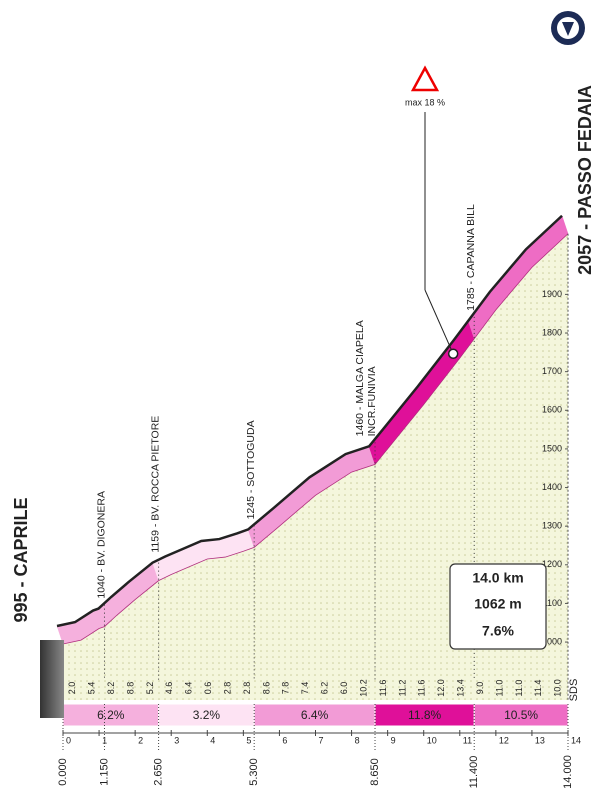 Image resolution: width=607 pixels, height=800 pixels. I want to click on distance-label: 8.650, so click(375, 772).